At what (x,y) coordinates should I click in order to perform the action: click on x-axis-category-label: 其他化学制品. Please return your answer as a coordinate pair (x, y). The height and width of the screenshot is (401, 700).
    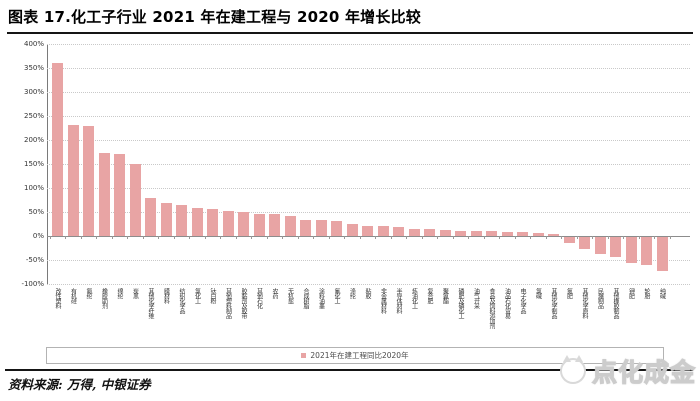
    Looking at the image, I should click on (553, 303).